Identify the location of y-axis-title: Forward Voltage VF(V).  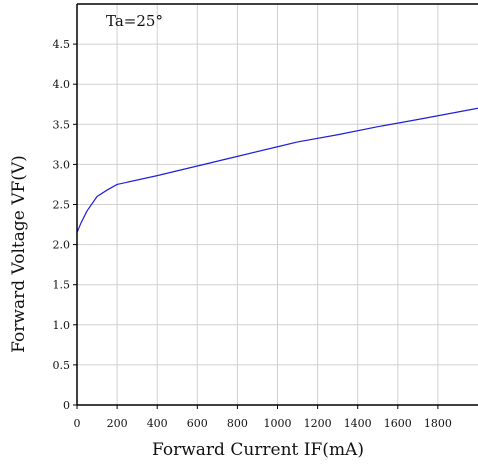
(19, 254).